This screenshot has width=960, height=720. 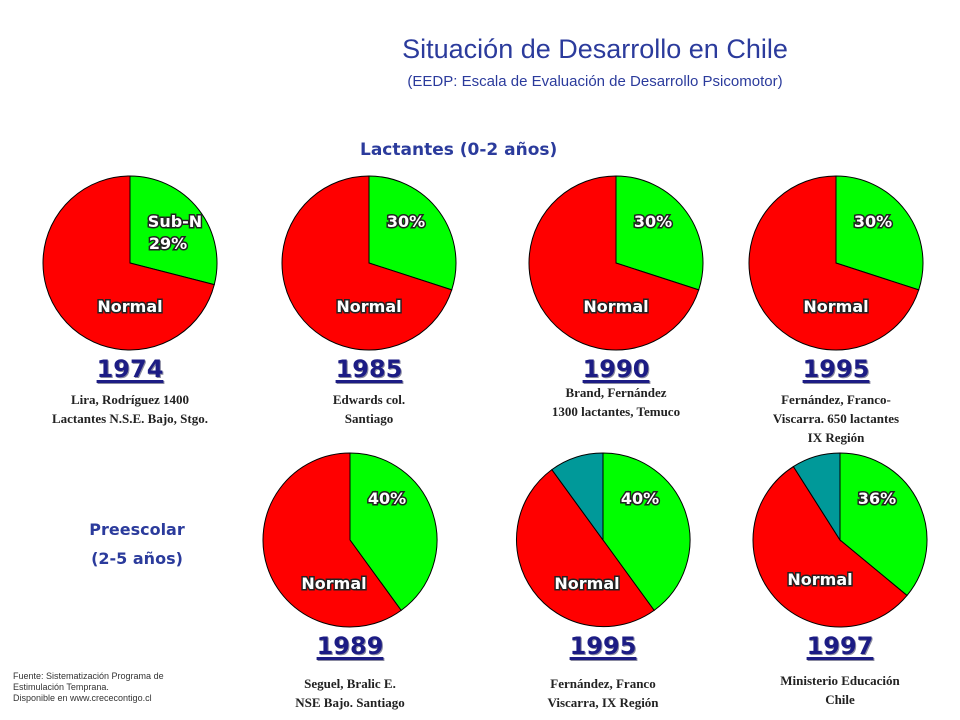 What do you see at coordinates (350, 693) in the screenshot?
I see `chart-source-text: Seguel, Bralic E. NSE Bajo. Santiago` at bounding box center [350, 693].